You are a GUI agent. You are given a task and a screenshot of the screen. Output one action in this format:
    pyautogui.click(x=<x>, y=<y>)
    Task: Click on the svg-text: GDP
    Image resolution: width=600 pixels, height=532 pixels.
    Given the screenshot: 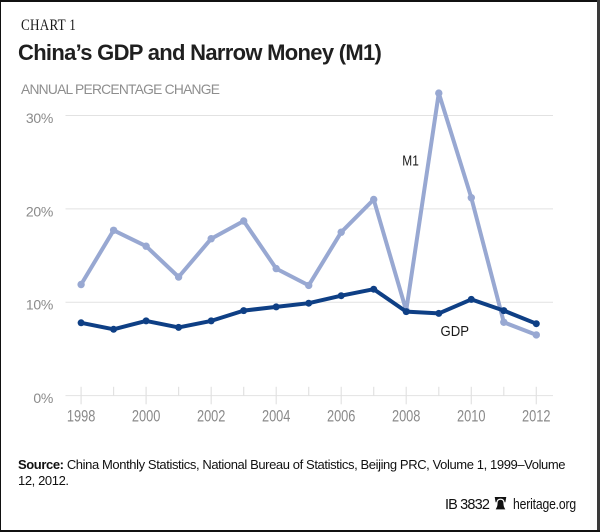 What is the action you would take?
    pyautogui.click(x=455, y=331)
    